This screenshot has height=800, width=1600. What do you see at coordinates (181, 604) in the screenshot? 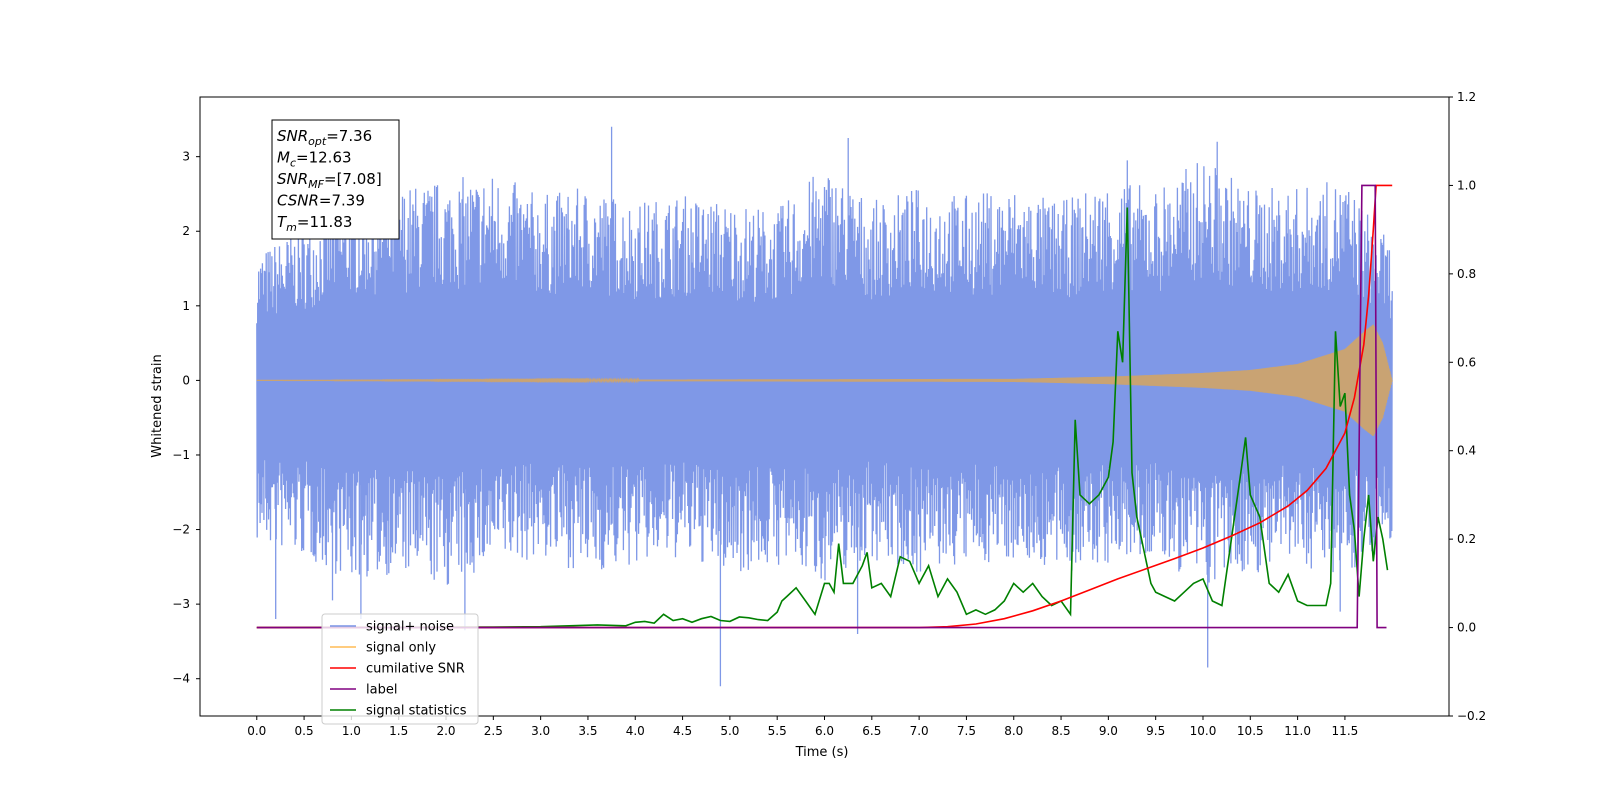
I see `y-tick-label: −3` at bounding box center [181, 604].